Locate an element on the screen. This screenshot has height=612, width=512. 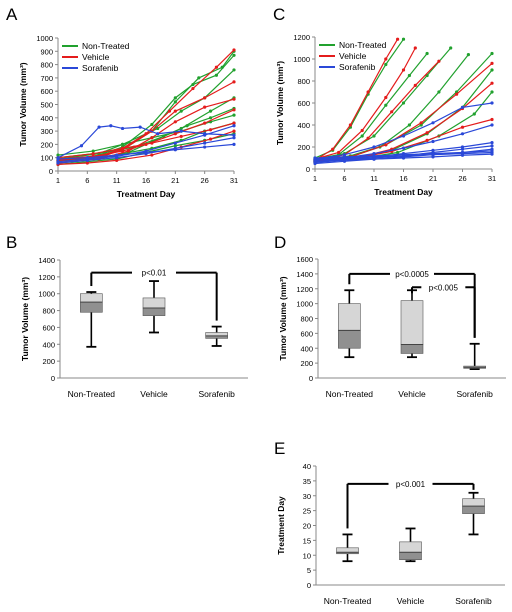
x-tick-label: 1 is located at coordinates (315, 178).